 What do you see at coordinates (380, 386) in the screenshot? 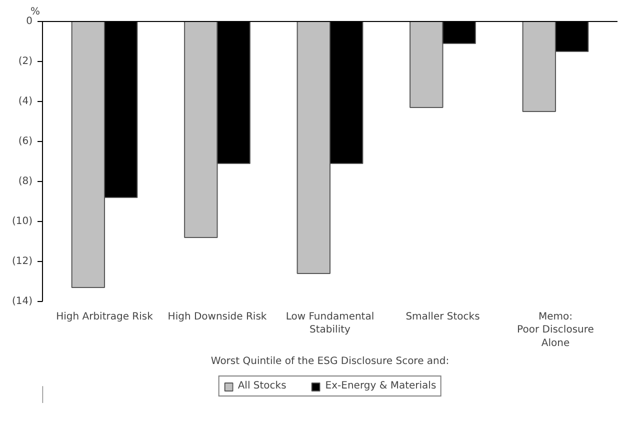
I see `legend-label: Ex-Energy & Materials` at bounding box center [380, 386].